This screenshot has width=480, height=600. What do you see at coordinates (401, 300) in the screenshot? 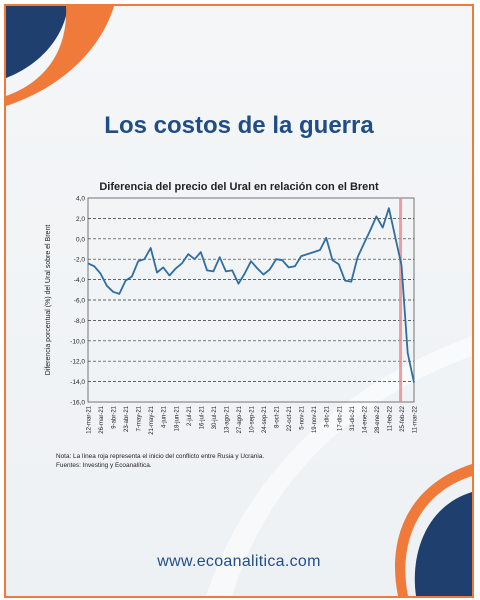
I see `conflict-start-marker` at bounding box center [401, 300].